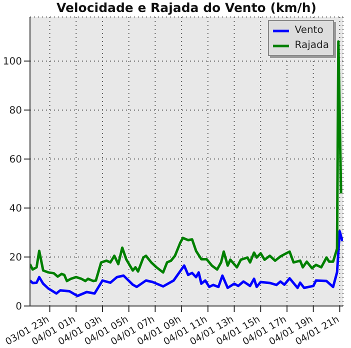 The height and width of the screenshot is (348, 351). Describe the element at coordinates (15, 111) in the screenshot. I see `y-tick-label: 80` at that location.